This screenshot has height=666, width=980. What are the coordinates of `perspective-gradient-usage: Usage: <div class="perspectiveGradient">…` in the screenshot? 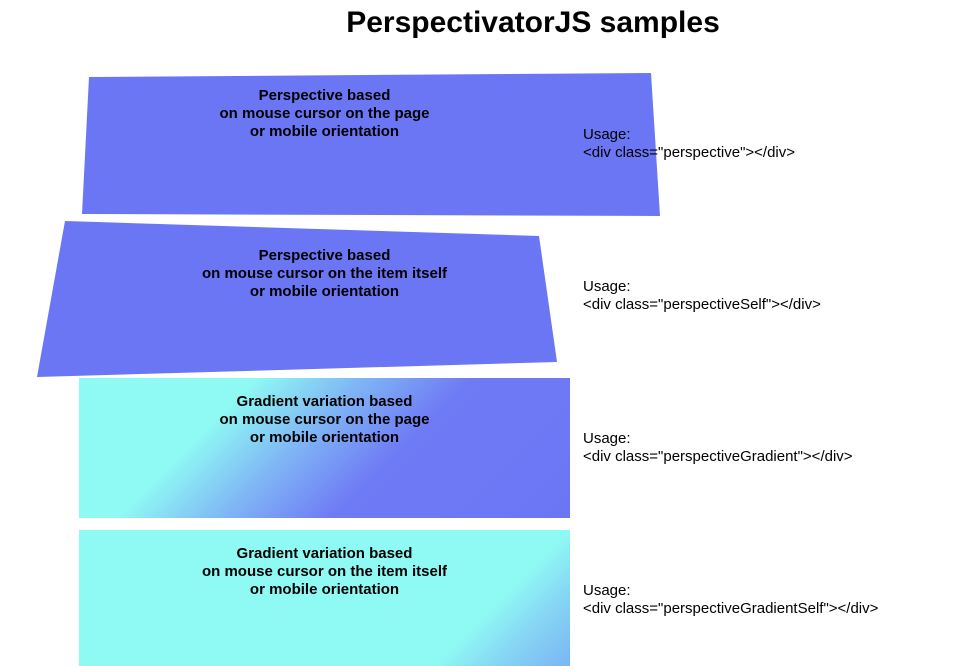 It's located at (718, 448).